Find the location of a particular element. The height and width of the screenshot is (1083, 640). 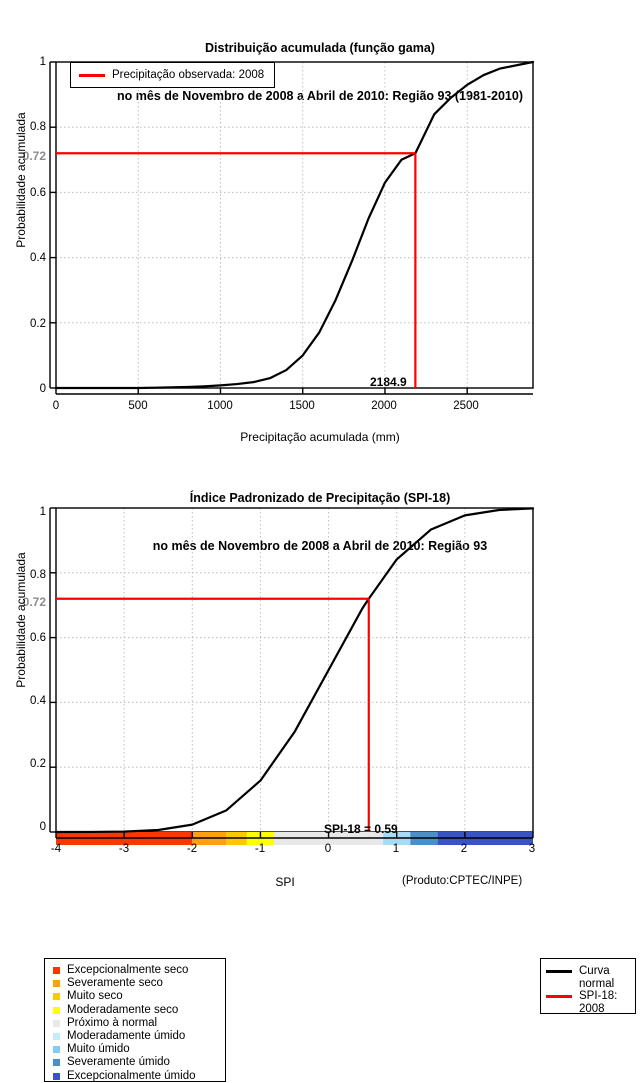

class-label: Moderadamente úmido is located at coordinates (126, 1036).